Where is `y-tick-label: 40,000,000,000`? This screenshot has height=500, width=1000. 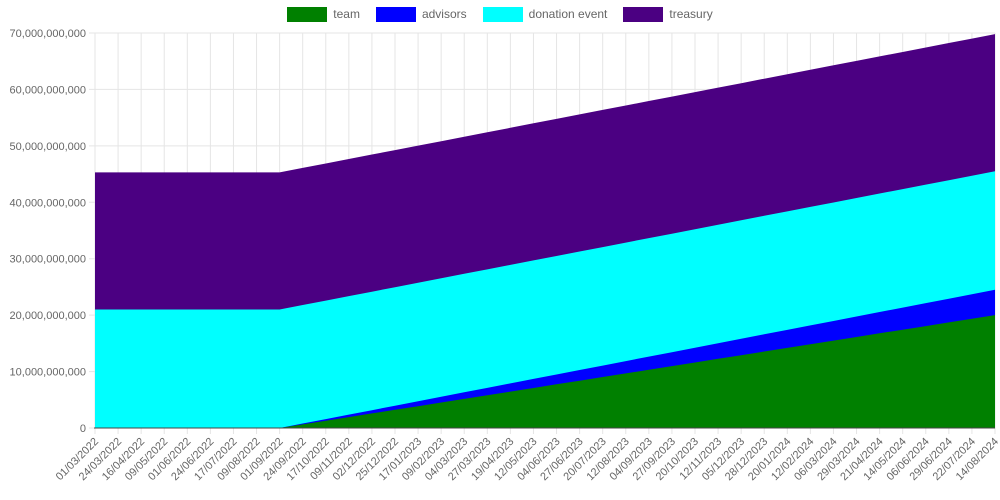
y-tick-label: 40,000,000,000 is located at coordinates (48, 203).